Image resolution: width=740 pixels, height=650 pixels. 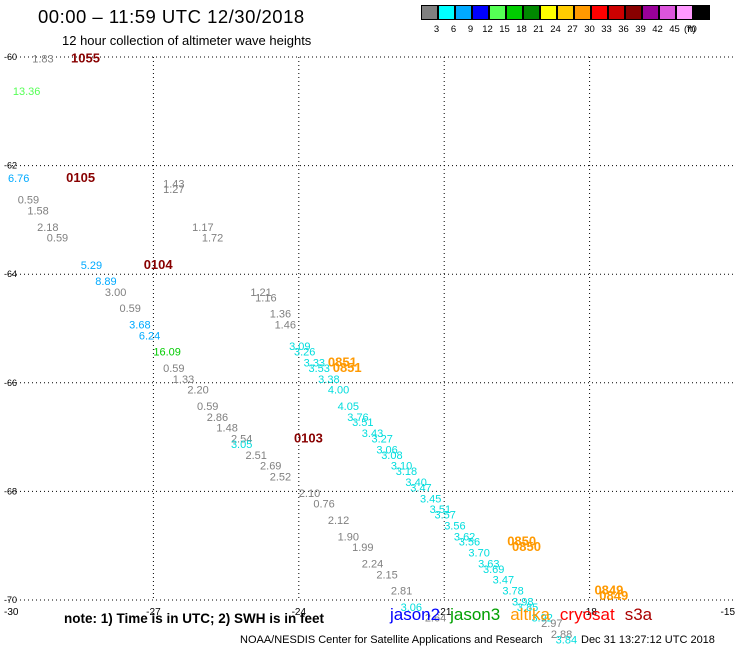 I want to click on legend-label: 36, so click(x=623, y=29).